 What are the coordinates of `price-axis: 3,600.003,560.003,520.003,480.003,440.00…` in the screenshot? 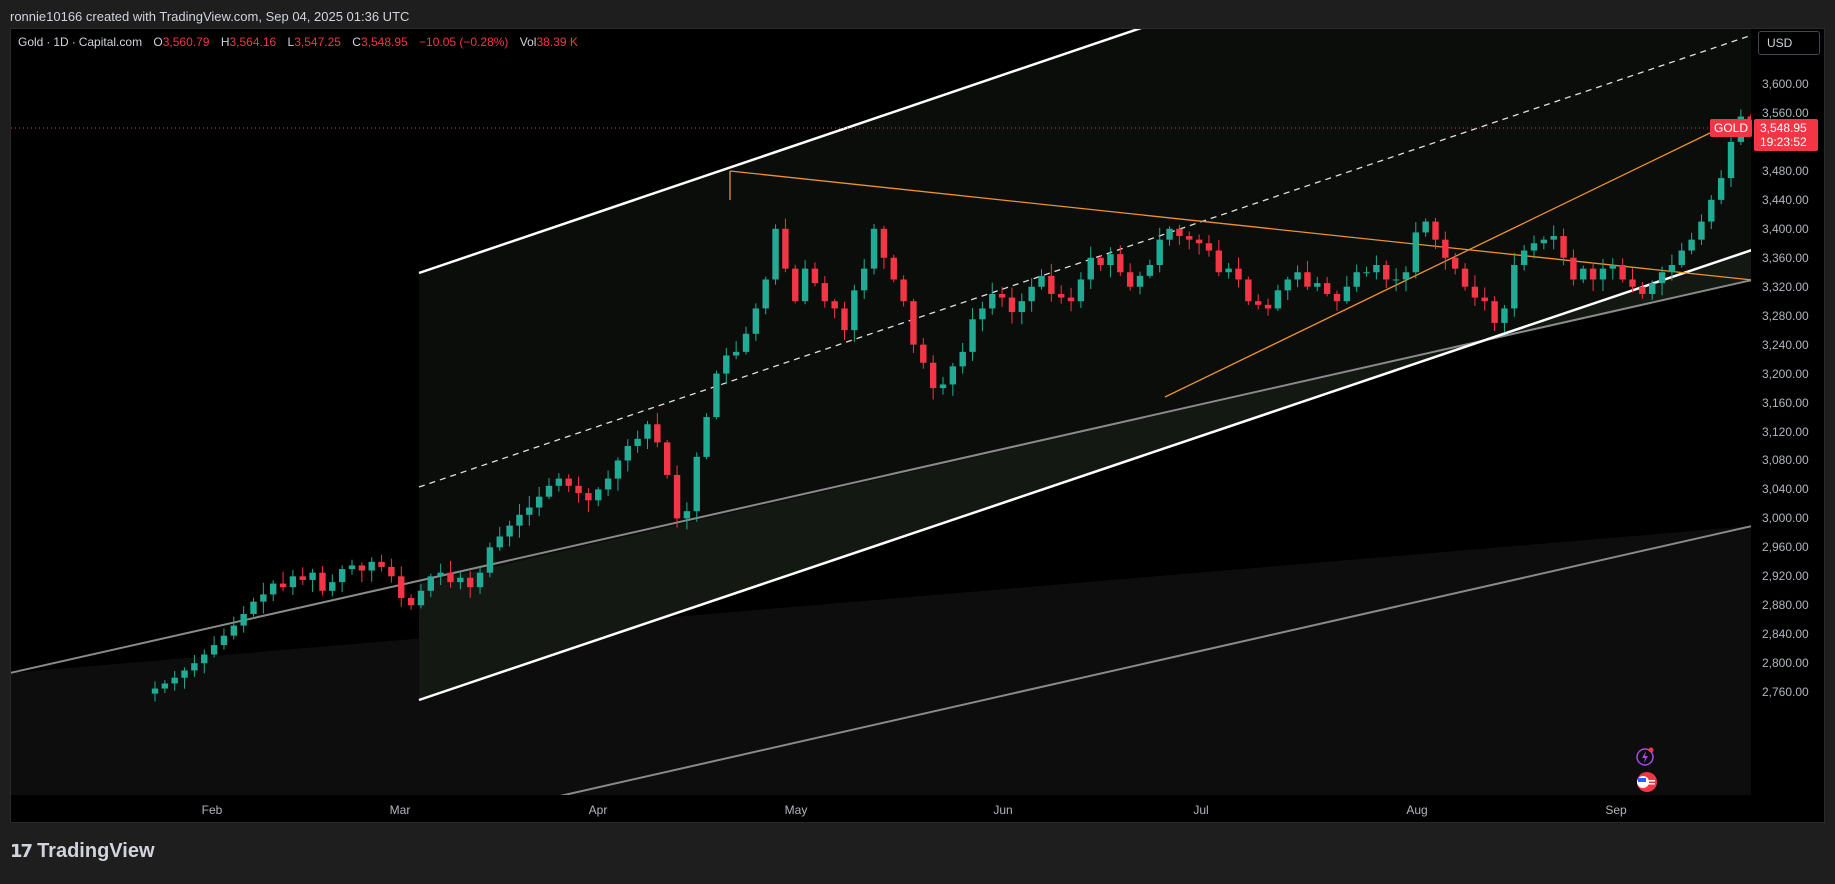 It's located at (1787, 427).